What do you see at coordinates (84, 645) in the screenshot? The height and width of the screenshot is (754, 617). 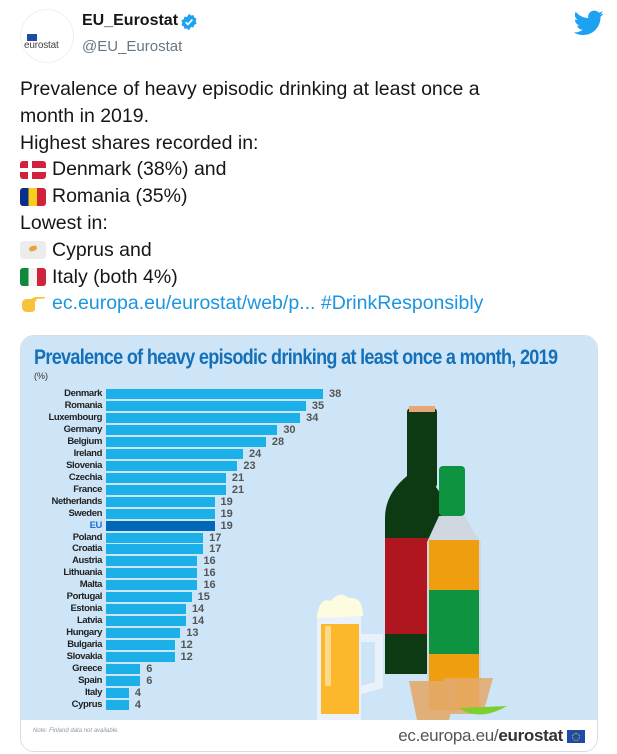 I see `category-label: Bulgaria` at bounding box center [84, 645].